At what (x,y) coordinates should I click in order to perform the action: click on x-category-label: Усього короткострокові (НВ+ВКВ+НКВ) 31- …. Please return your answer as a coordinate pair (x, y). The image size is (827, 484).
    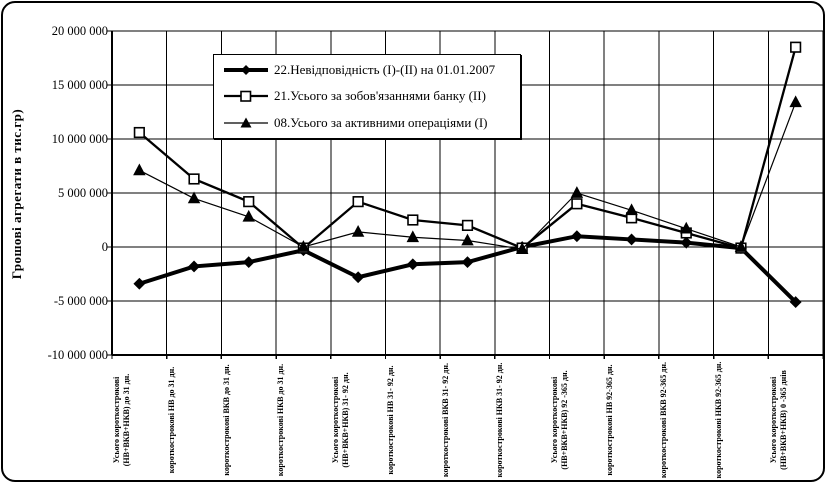
    Looking at the image, I should click on (341, 420).